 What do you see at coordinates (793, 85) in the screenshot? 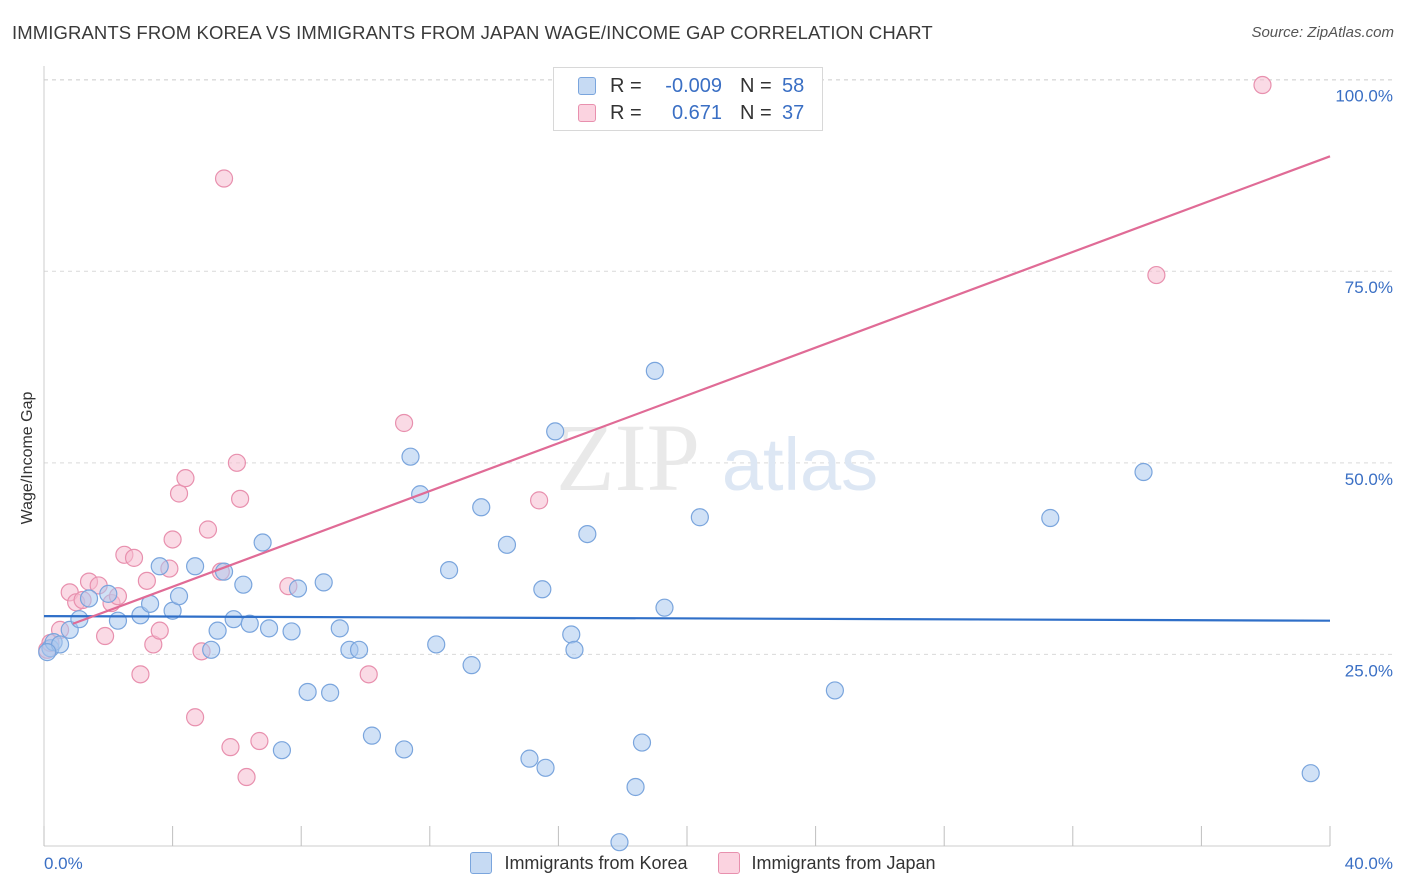
I see `korea-n-value: 58` at bounding box center [793, 85].